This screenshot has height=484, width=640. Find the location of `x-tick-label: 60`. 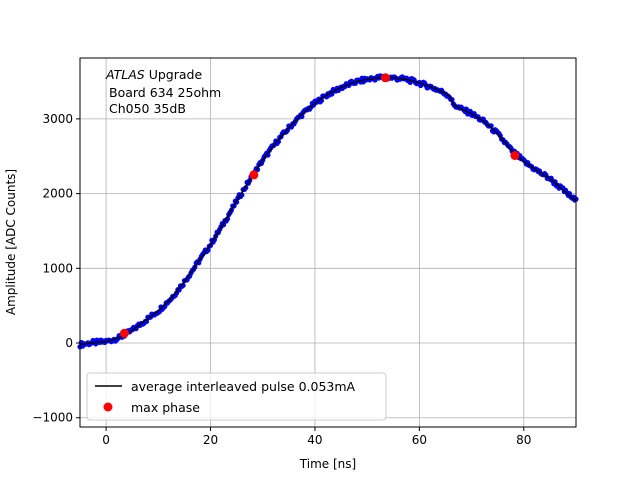

x-tick-label: 60 is located at coordinates (419, 440).